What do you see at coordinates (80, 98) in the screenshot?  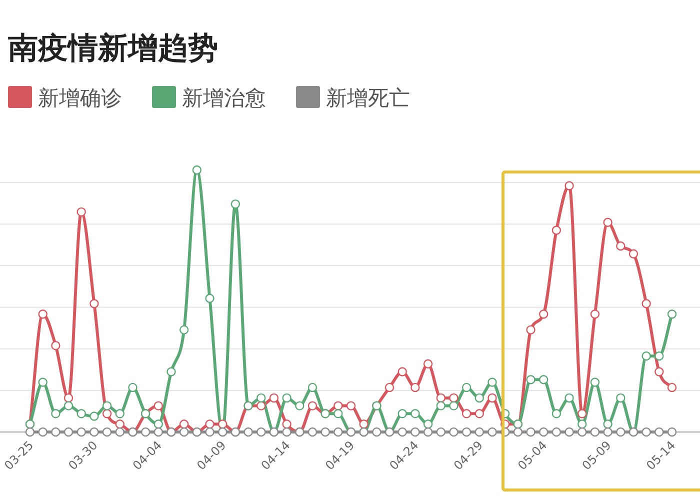 I see `legend-label: 新增确诊` at bounding box center [80, 98].